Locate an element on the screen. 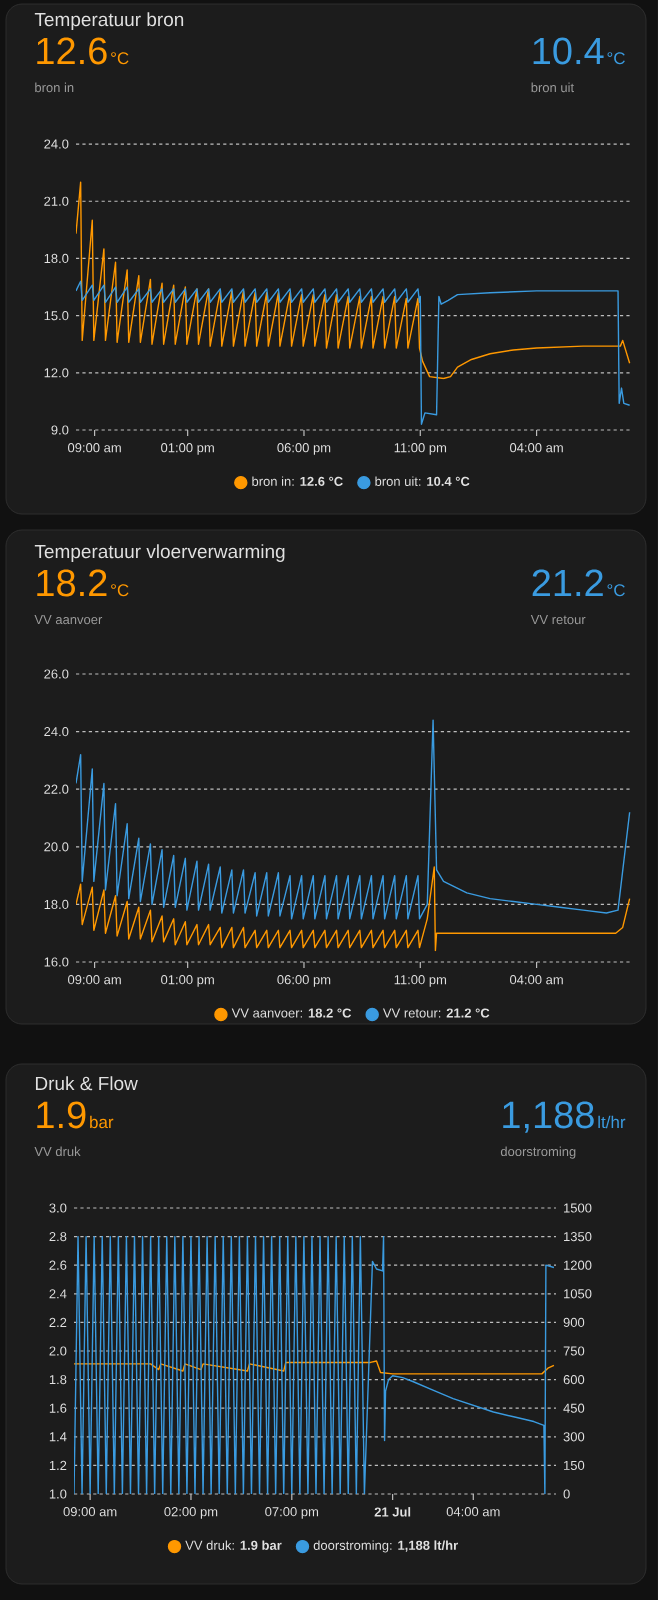 The image size is (658, 1600). text: 21.2 is located at coordinates (567, 583).